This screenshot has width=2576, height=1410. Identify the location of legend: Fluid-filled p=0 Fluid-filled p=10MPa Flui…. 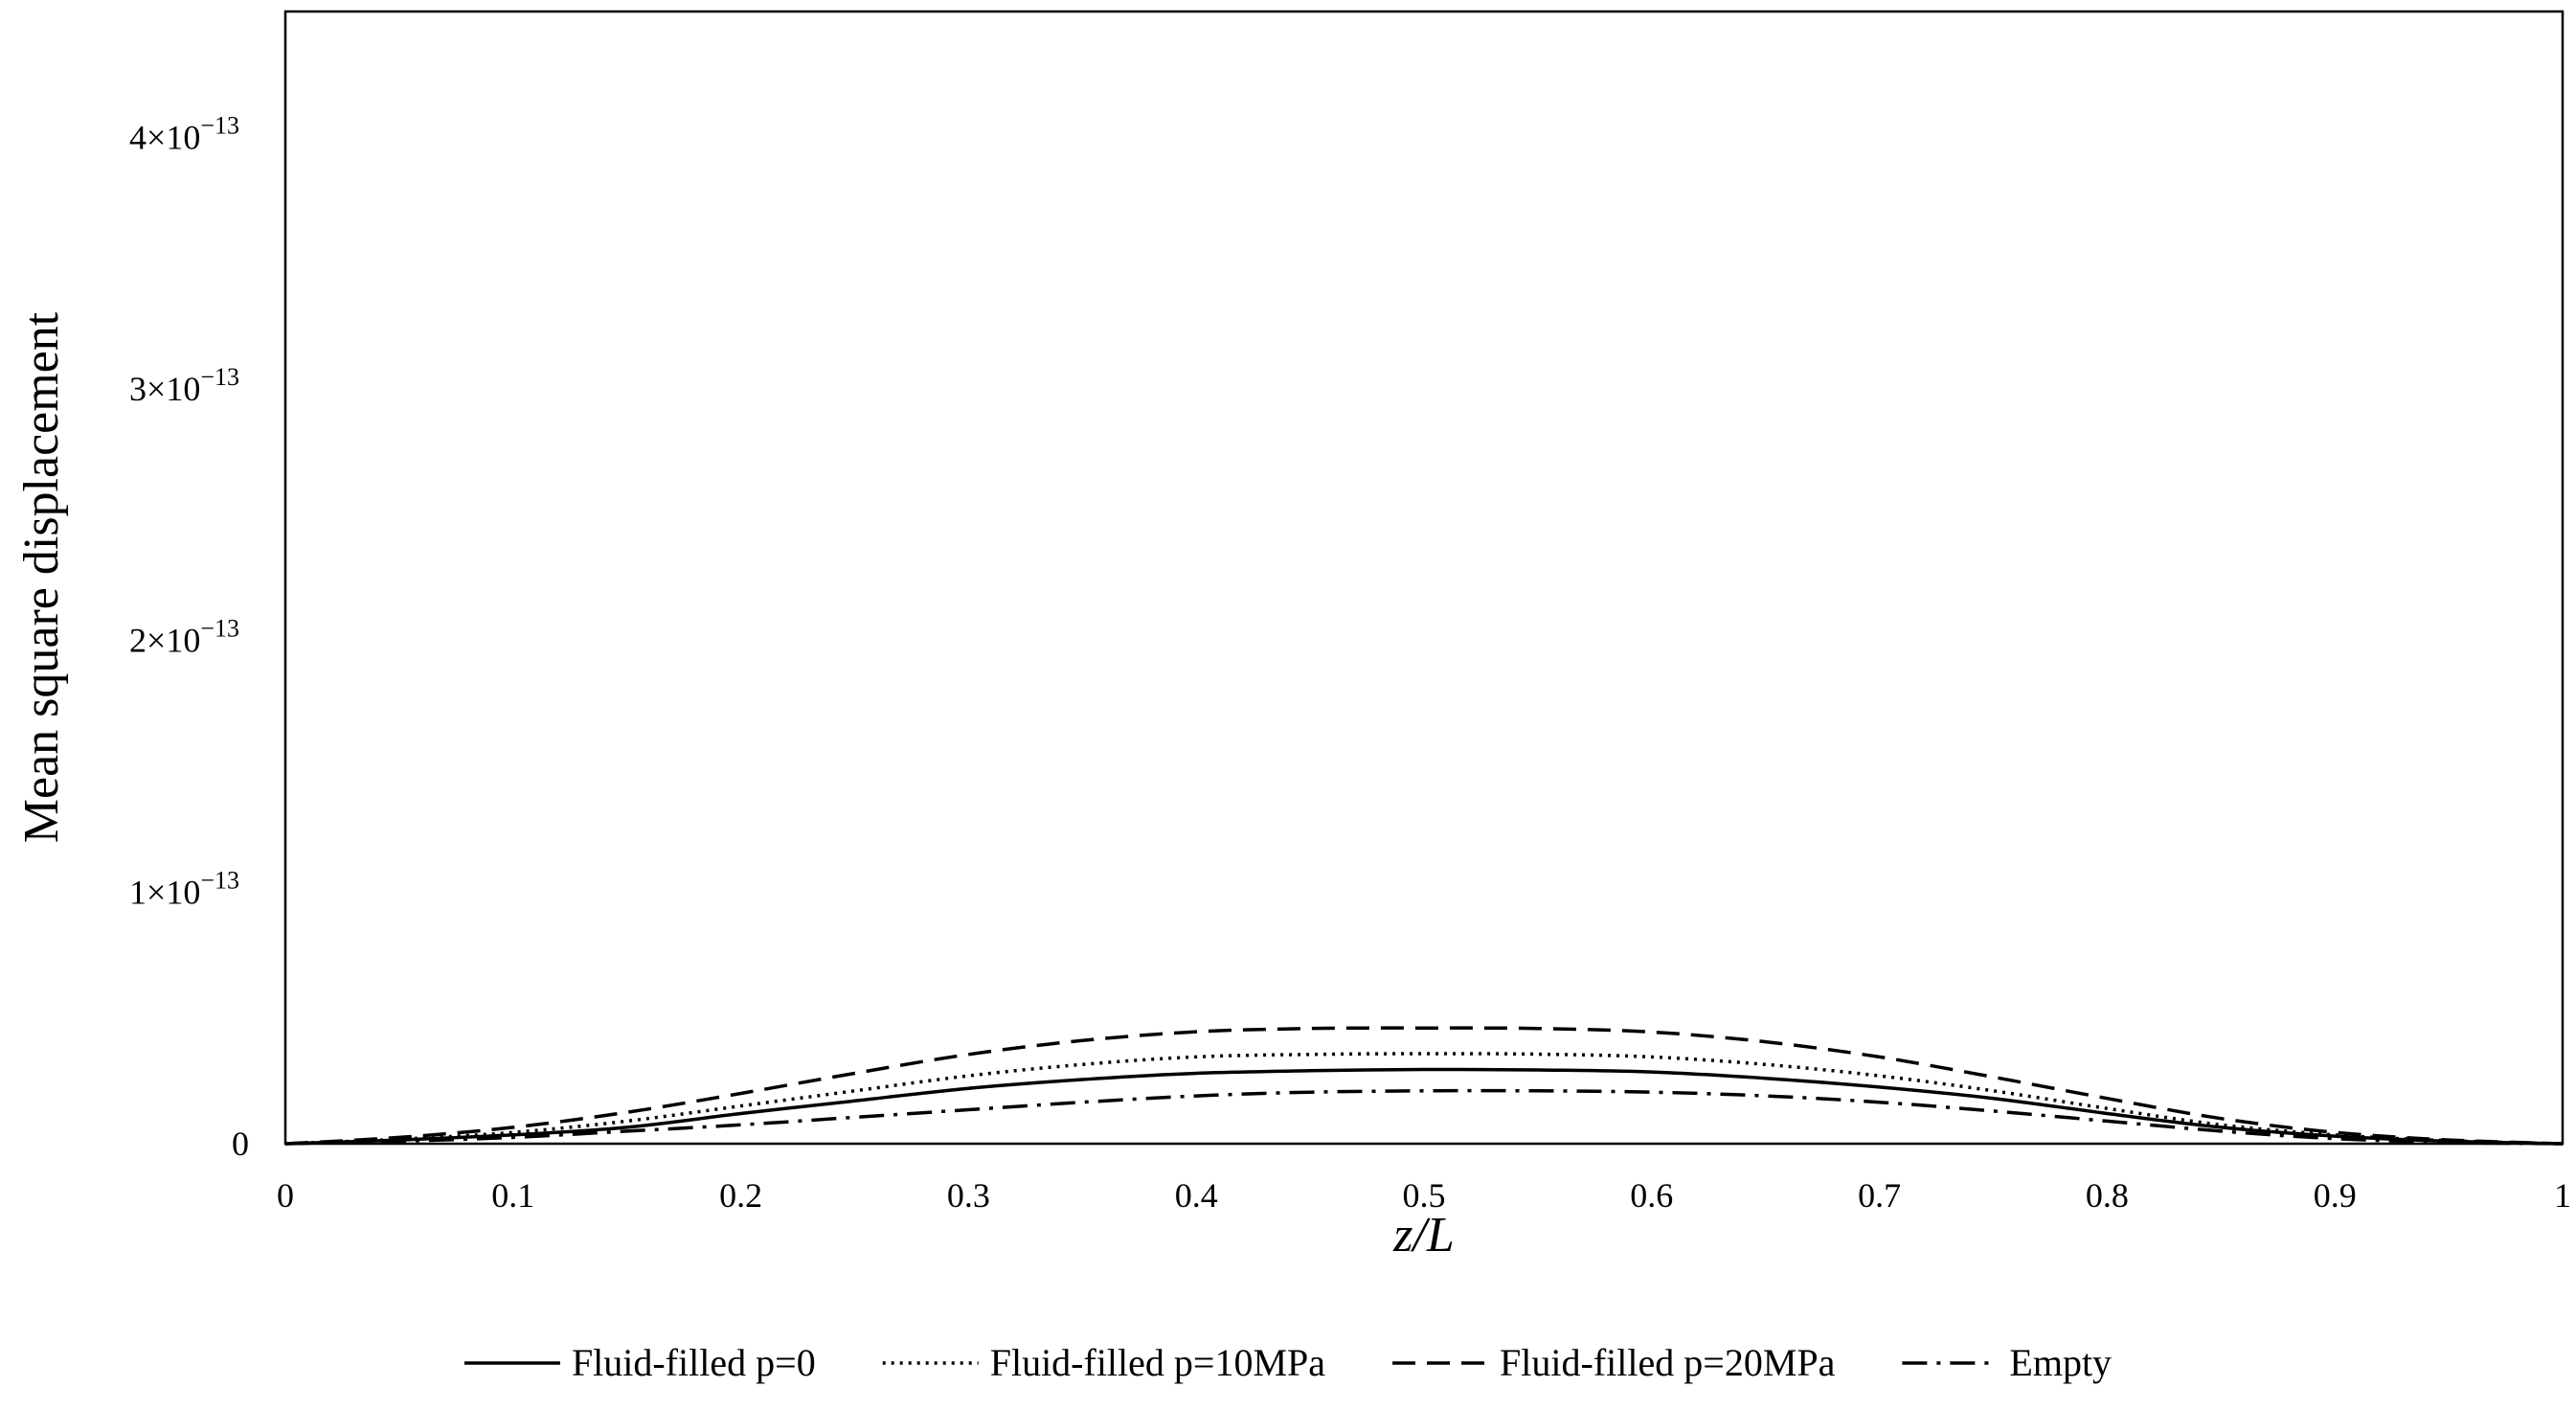
(1287, 1362).